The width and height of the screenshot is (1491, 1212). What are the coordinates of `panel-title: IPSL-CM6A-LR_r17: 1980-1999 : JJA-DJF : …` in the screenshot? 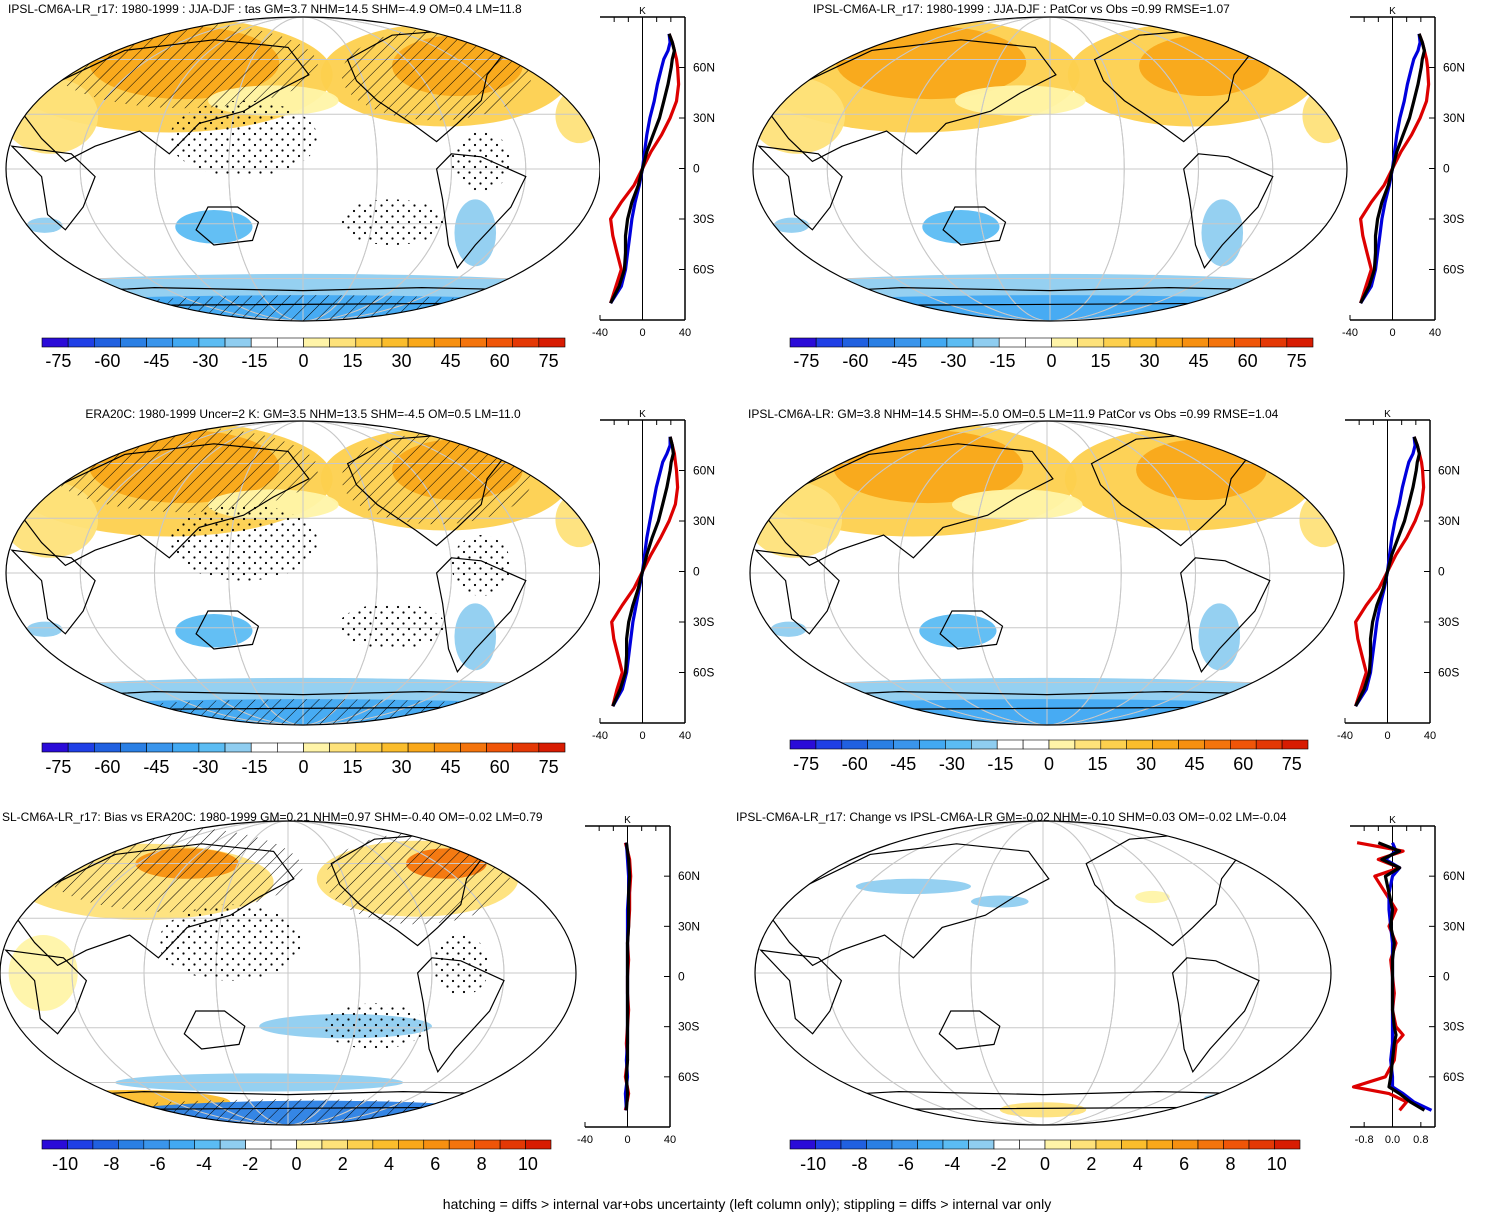 It's located at (265, 9).